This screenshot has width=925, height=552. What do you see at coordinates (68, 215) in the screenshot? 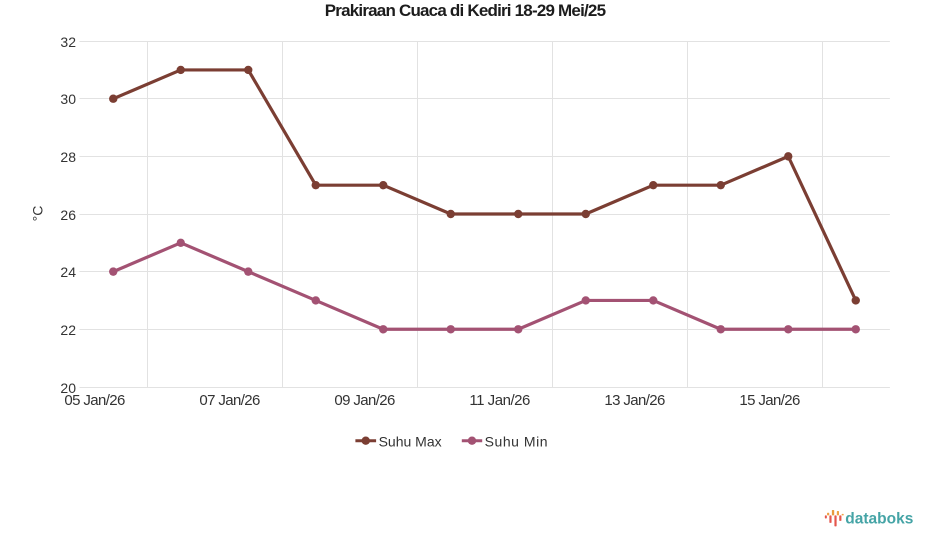
I see `svg-text: 26` at bounding box center [68, 215].